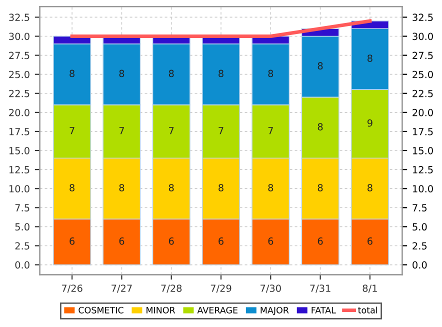 The image size is (442, 327). I want to click on y-tick-label: 0.0, so click(22, 265).